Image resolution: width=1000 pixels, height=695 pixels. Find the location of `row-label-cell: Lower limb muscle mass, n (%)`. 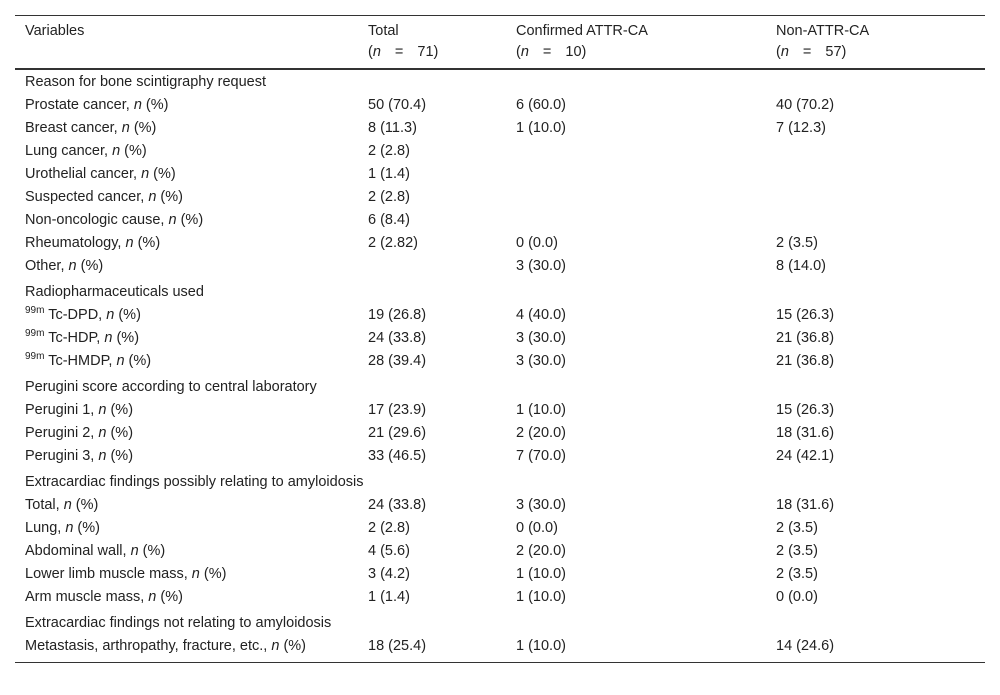

row-label-cell: Lower limb muscle mass, n (%) is located at coordinates (191, 574).